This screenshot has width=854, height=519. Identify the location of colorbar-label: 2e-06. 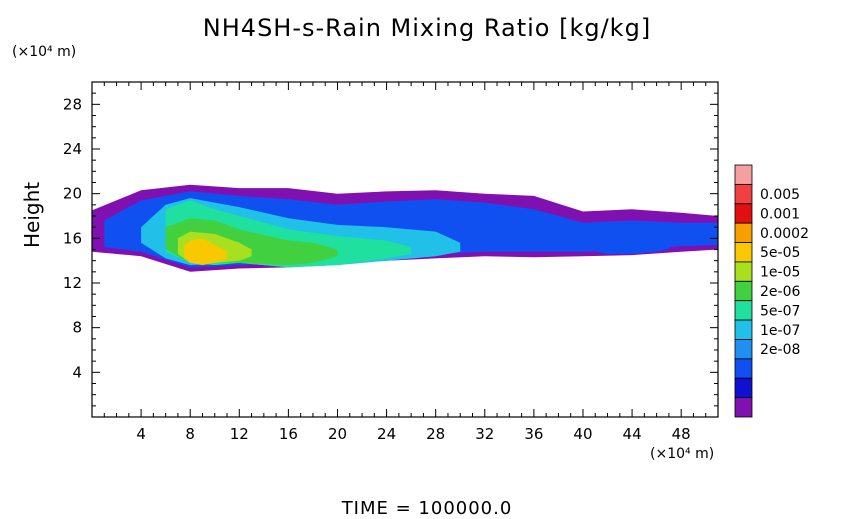
(780, 292).